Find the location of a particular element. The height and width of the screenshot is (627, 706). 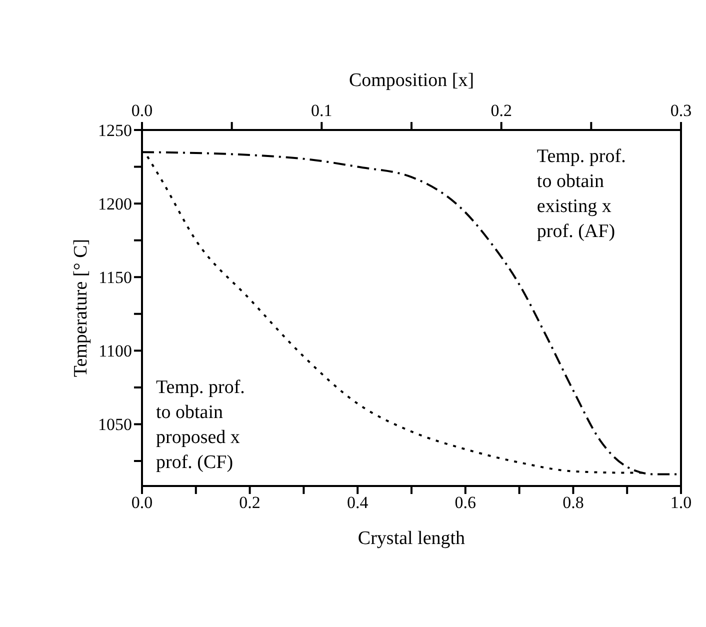

x-tick-label: 0.8 is located at coordinates (573, 502).